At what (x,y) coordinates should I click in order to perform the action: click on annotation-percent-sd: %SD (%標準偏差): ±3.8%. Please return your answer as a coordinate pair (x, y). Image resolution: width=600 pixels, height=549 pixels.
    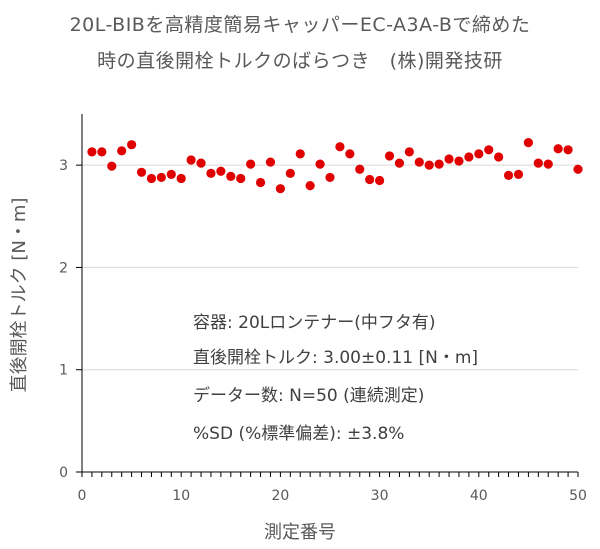
    Looking at the image, I should click on (298, 434).